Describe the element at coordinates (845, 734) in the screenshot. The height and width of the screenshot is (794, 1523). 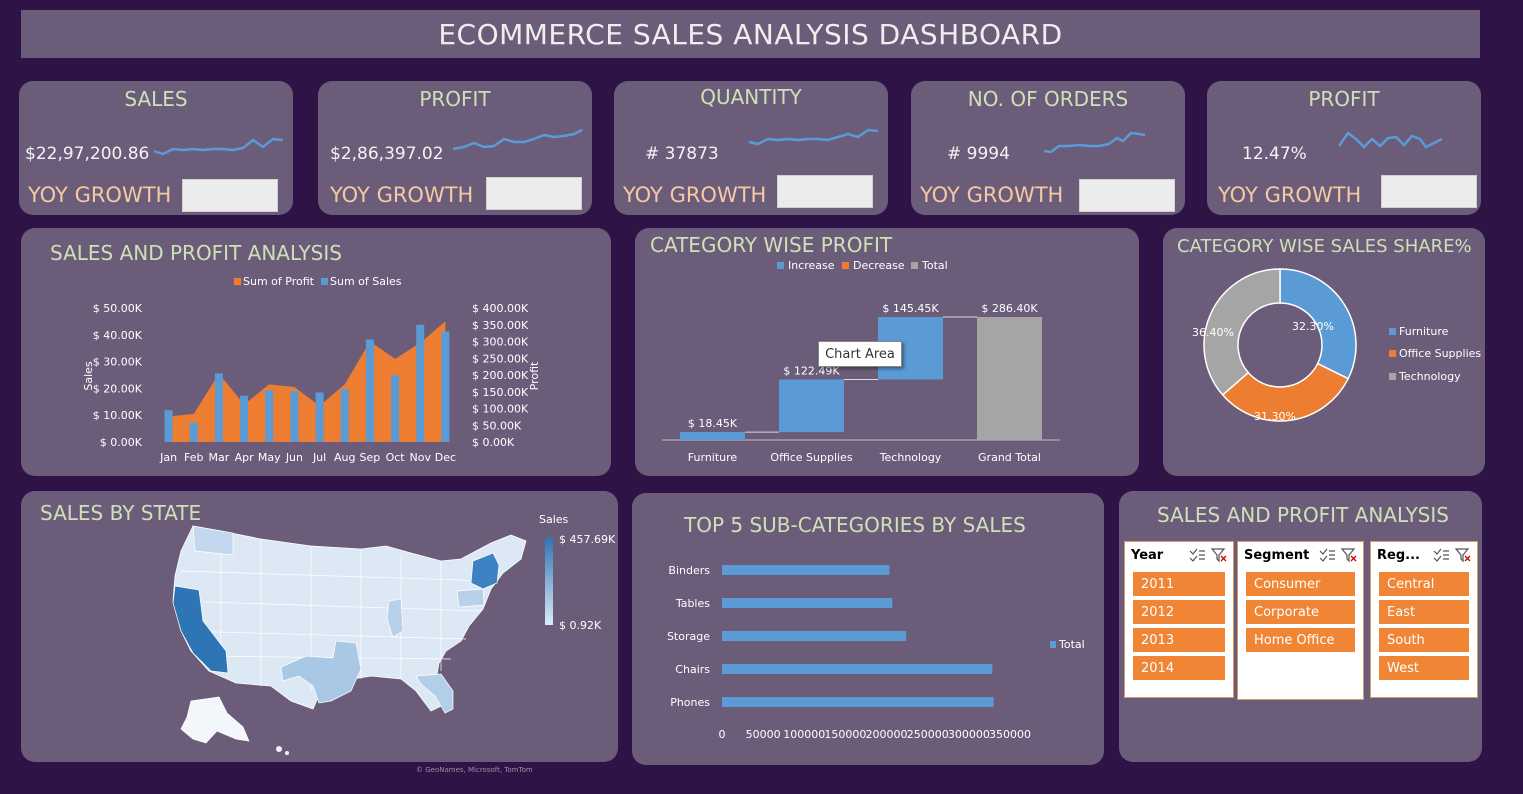
I see `x-tick-label: 150000` at that location.